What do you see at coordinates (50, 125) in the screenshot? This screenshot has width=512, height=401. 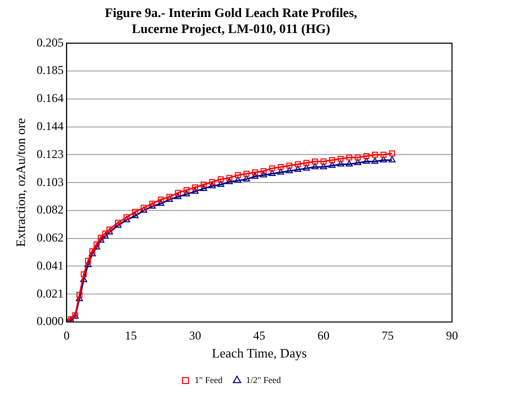 I see `y-tick-label: 0.144` at bounding box center [50, 125].